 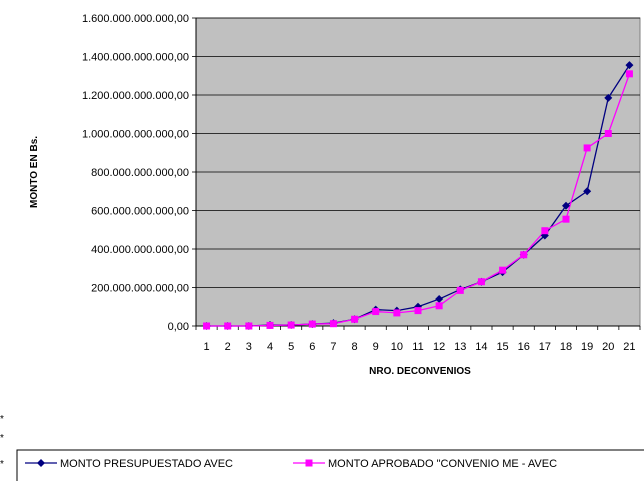 I want to click on legend-label-aprobado: MONTO APROBADO "CONVENIO ME - AVEC, so click(x=442, y=464).